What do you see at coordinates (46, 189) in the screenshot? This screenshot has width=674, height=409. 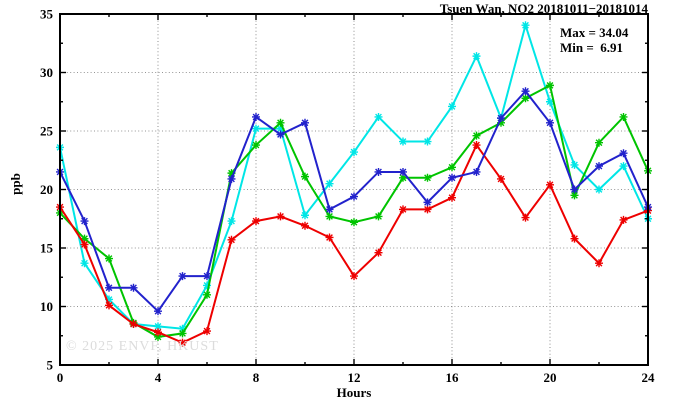 I see `y-tick-label: 20` at bounding box center [46, 189].